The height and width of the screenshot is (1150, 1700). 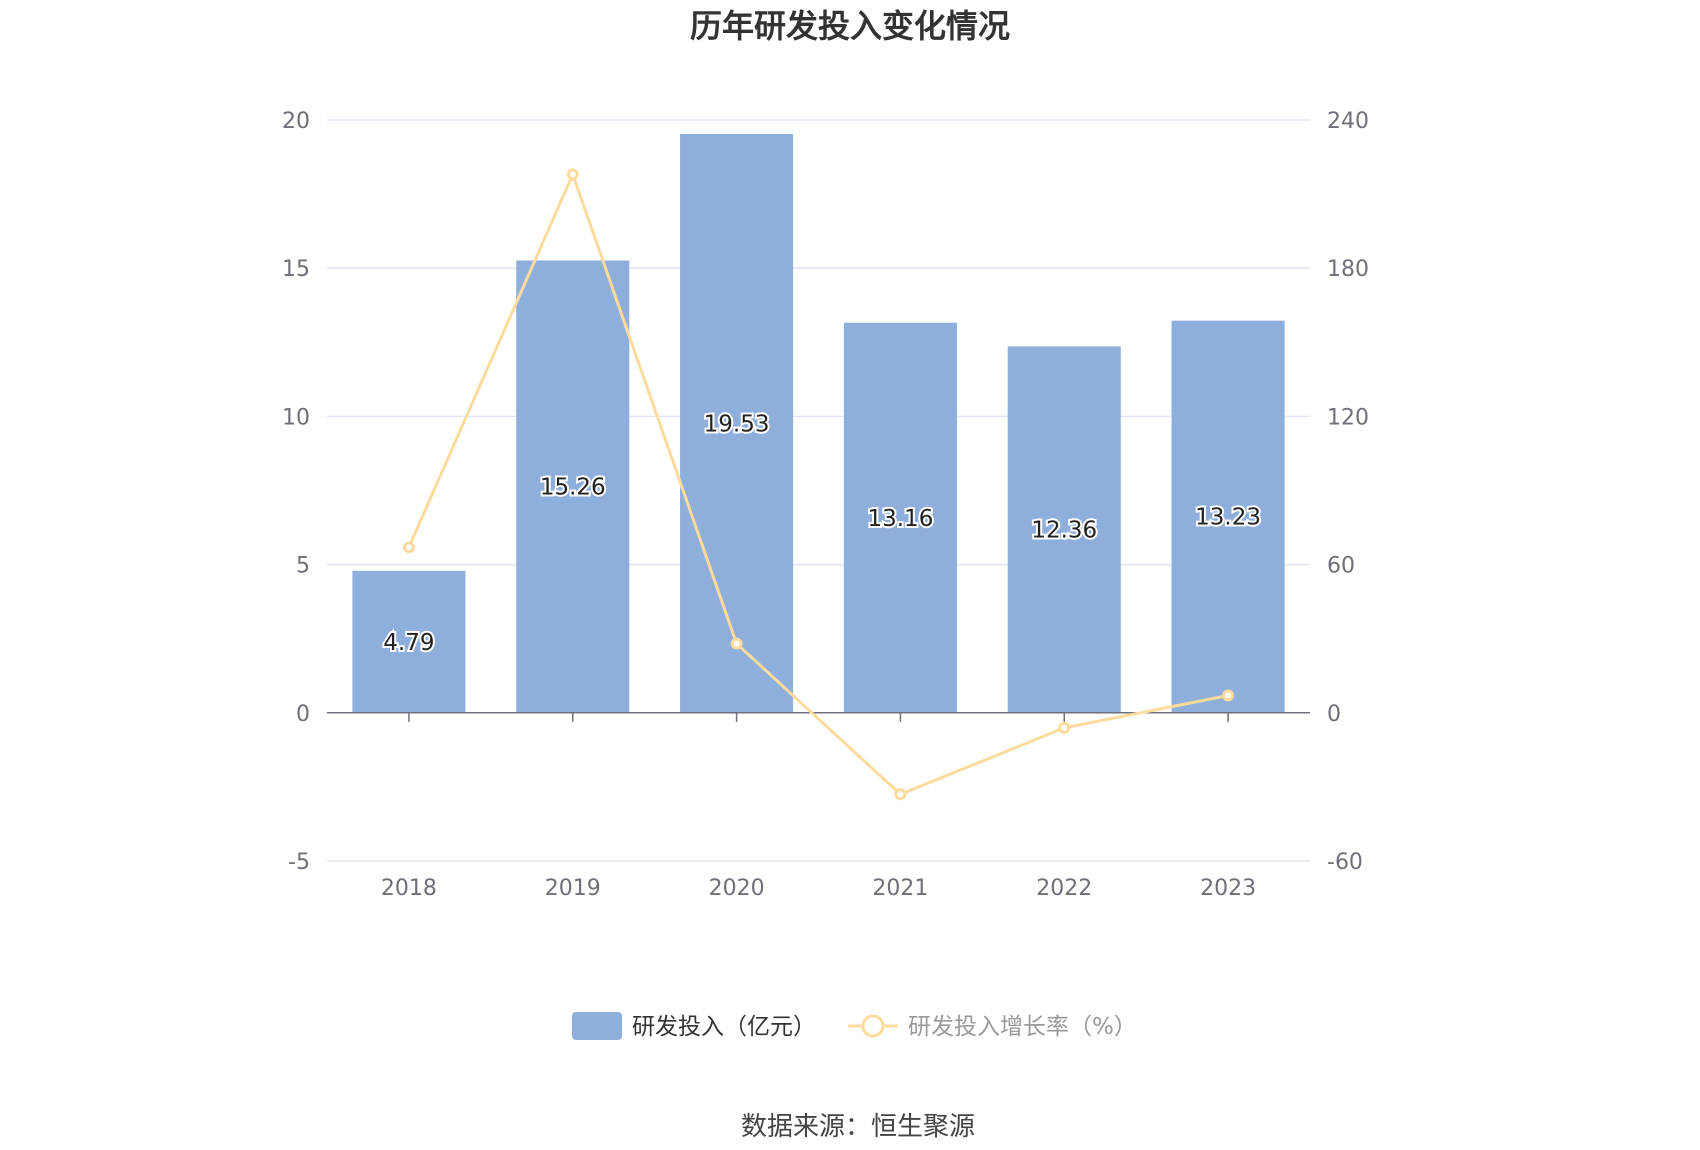 What do you see at coordinates (1334, 714) in the screenshot?
I see `y-right-tick-label: 0` at bounding box center [1334, 714].